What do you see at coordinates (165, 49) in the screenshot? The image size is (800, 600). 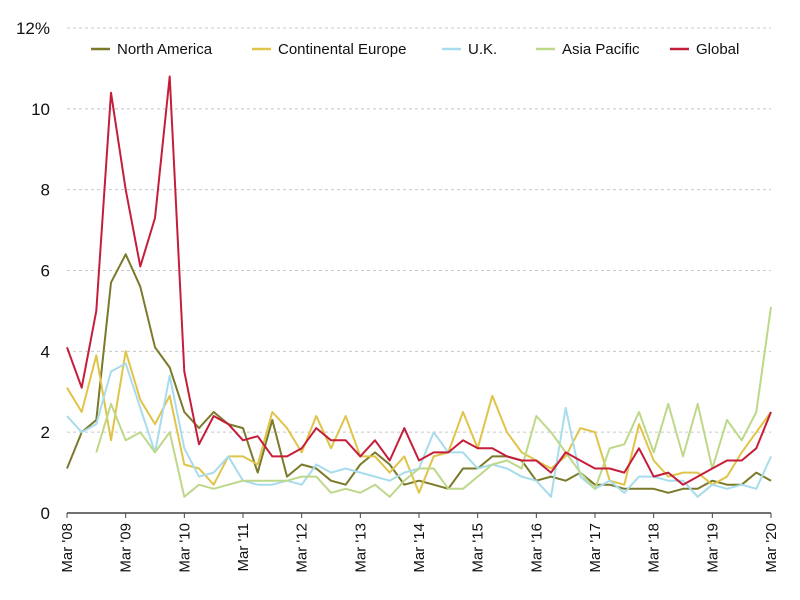 I see `legend-label-north-america: North America` at bounding box center [165, 49].